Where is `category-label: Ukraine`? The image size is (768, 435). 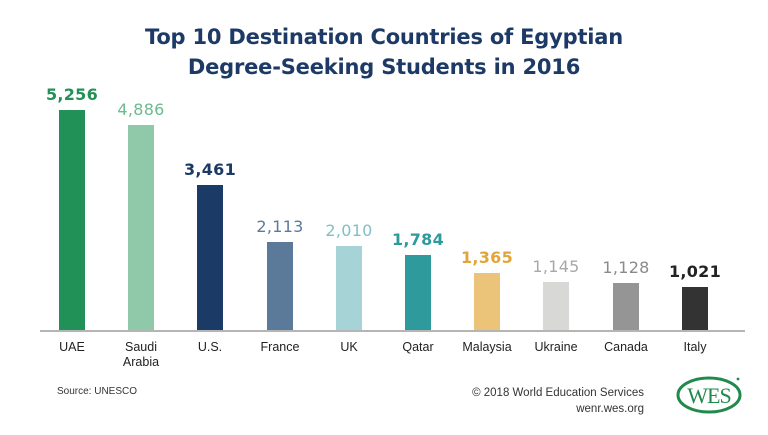 category-label: Ukraine is located at coordinates (556, 347).